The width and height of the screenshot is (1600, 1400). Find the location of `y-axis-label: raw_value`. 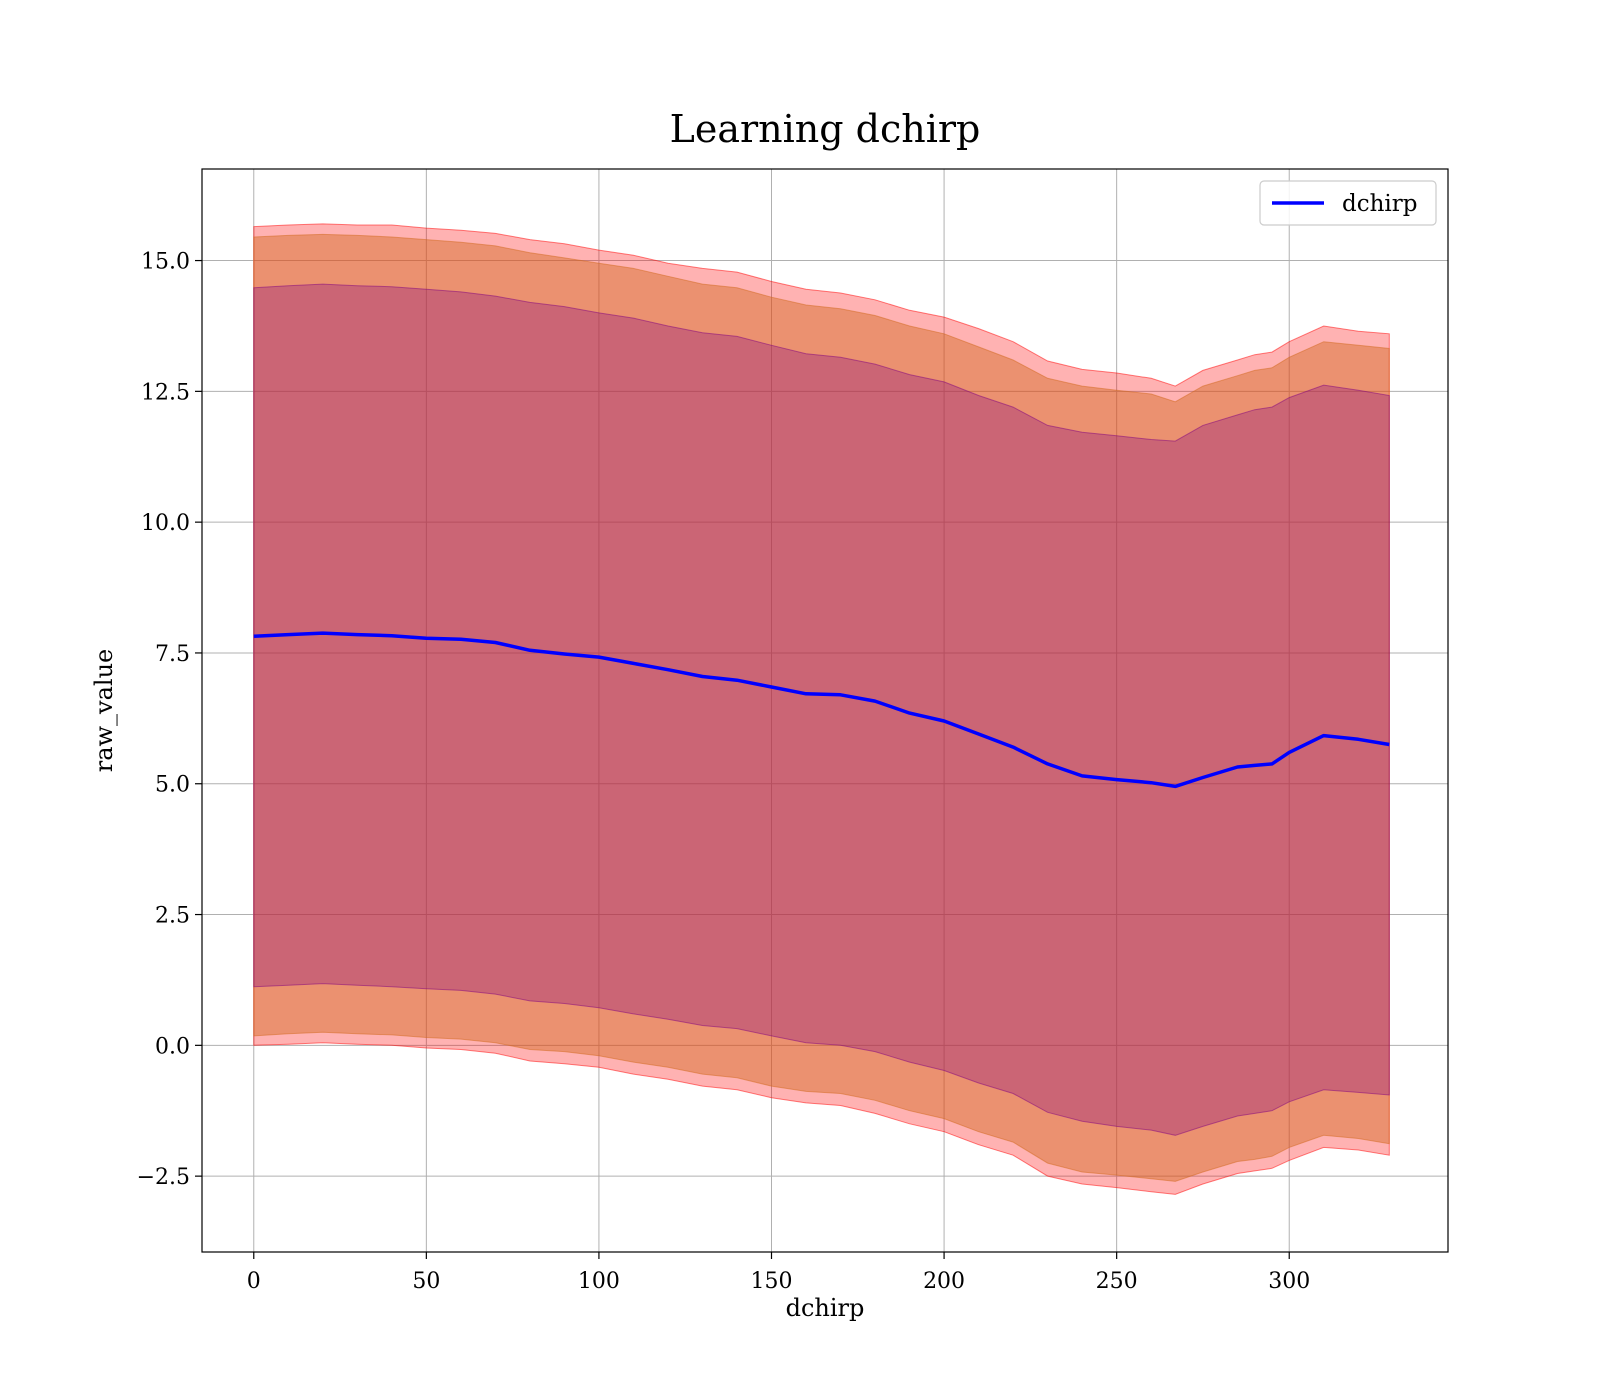

y-axis-label: raw_value is located at coordinates (104, 711).